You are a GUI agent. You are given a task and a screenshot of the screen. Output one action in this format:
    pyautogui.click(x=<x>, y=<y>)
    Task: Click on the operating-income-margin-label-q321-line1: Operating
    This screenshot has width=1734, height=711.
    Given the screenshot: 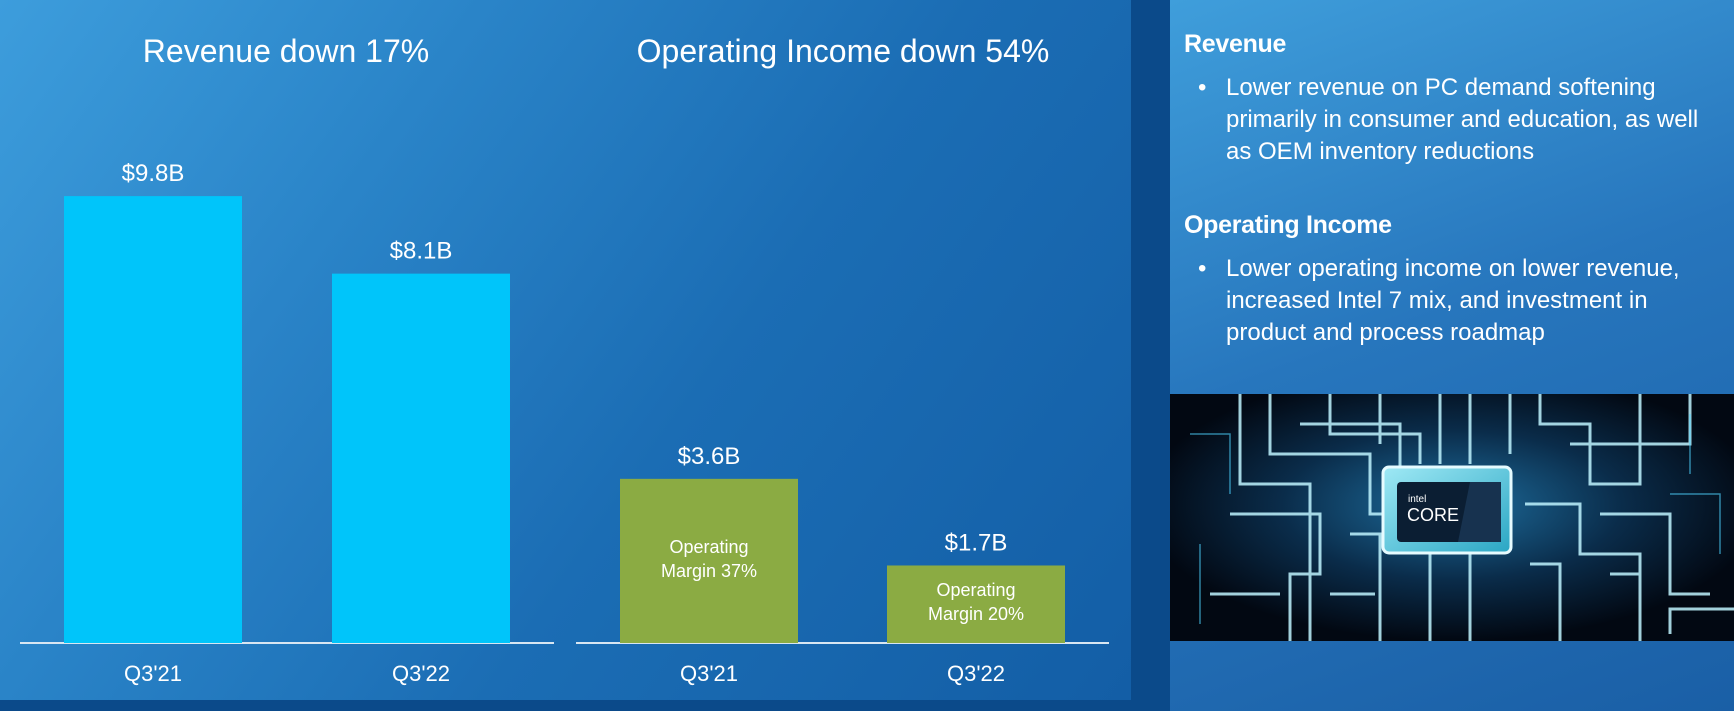 What is the action you would take?
    pyautogui.click(x=708, y=547)
    